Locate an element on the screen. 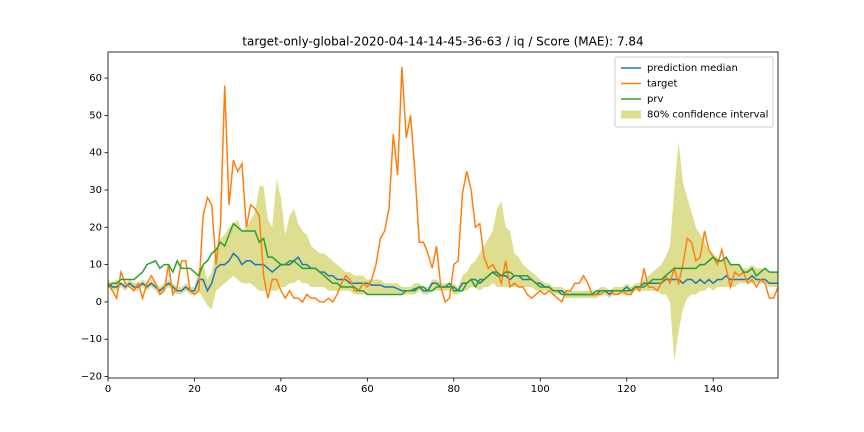  x-tick-label: 20 is located at coordinates (194, 389).